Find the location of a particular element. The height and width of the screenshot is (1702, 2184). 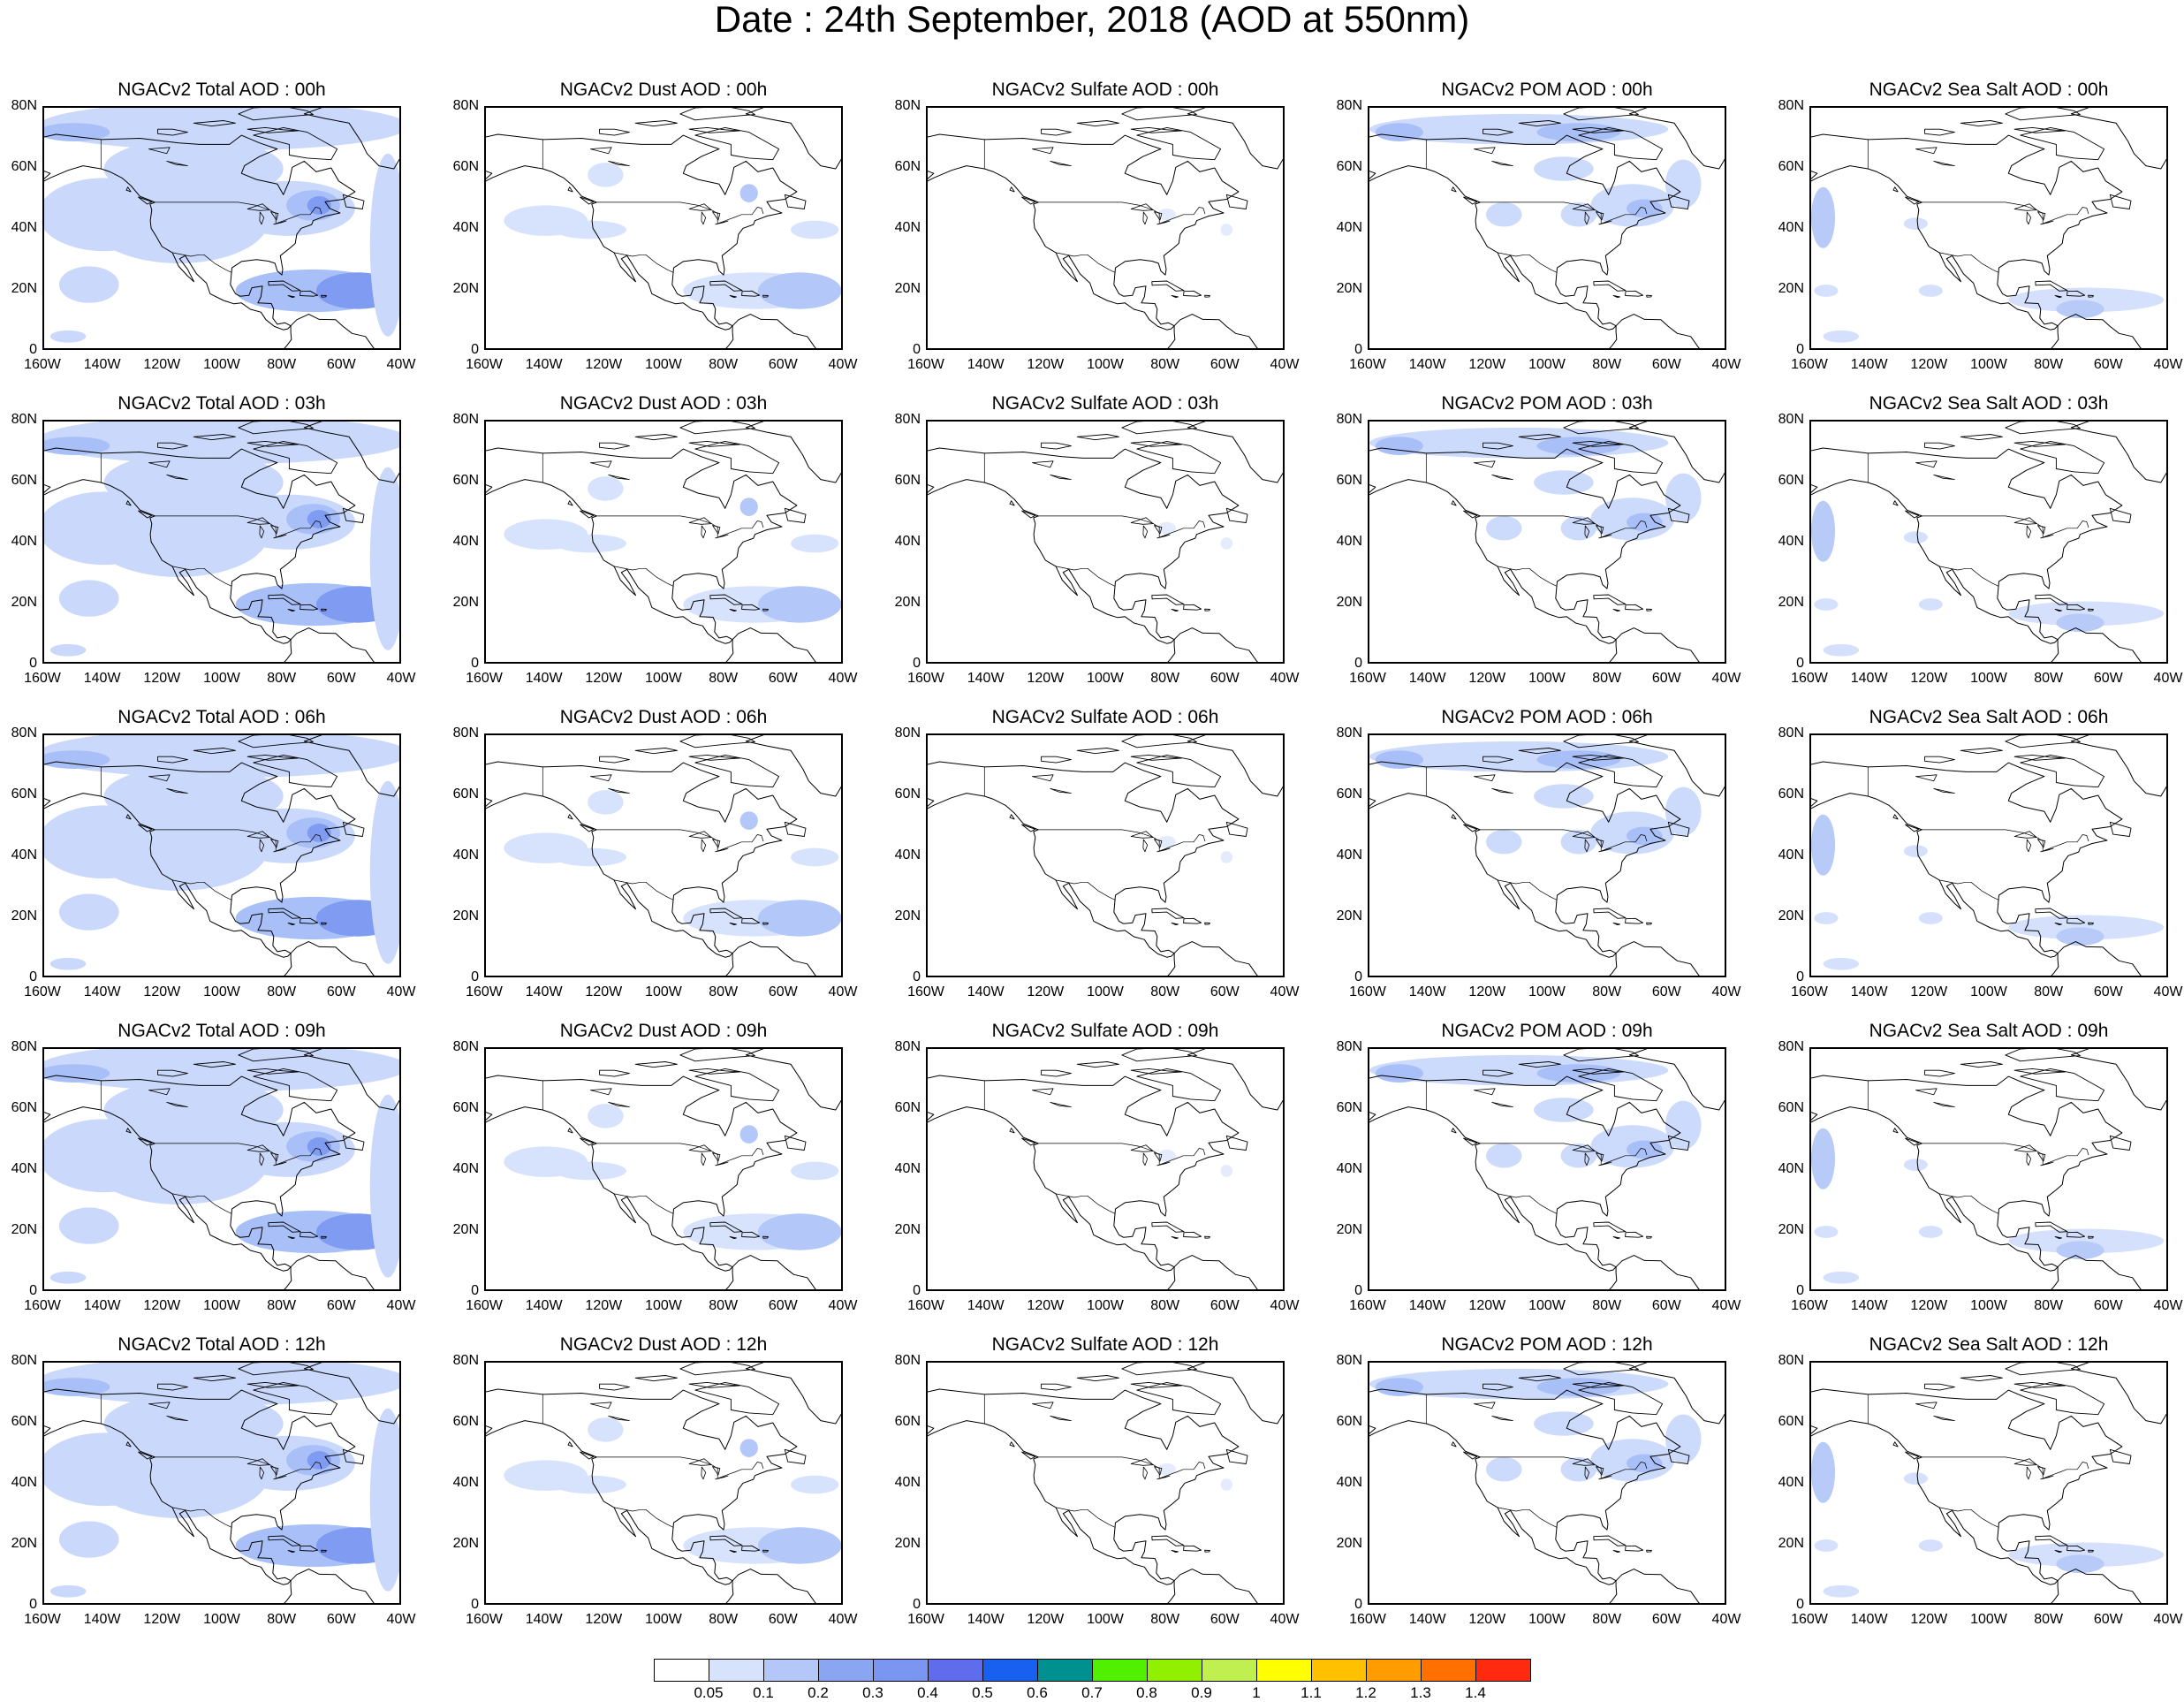

lat-tick-label: 80N is located at coordinates (1349, 105).